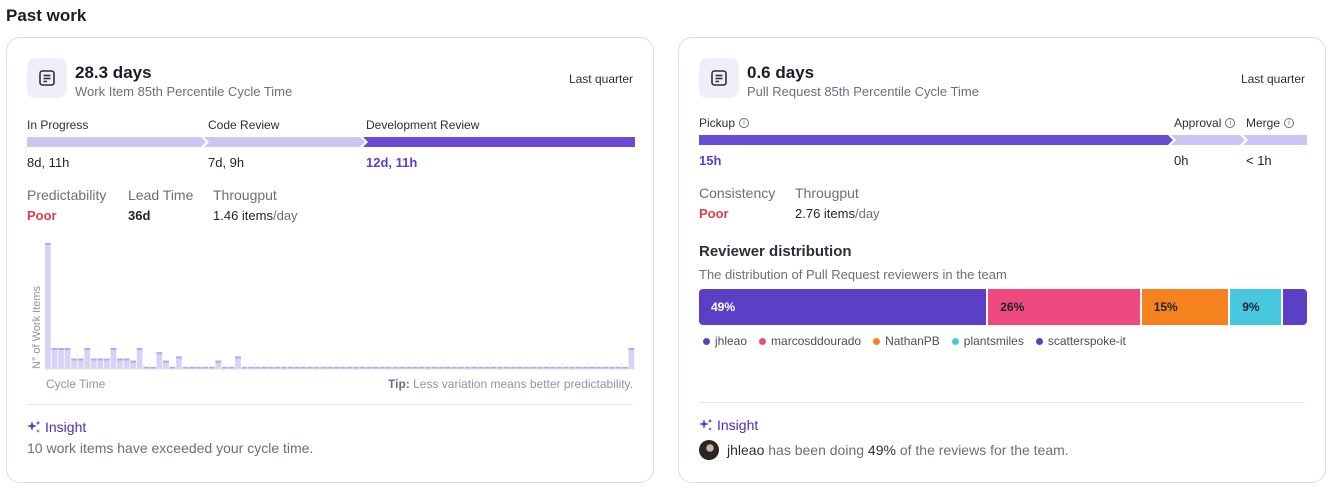 This screenshot has height=493, width=1336. I want to click on legend-label: jhleao, so click(731, 341).